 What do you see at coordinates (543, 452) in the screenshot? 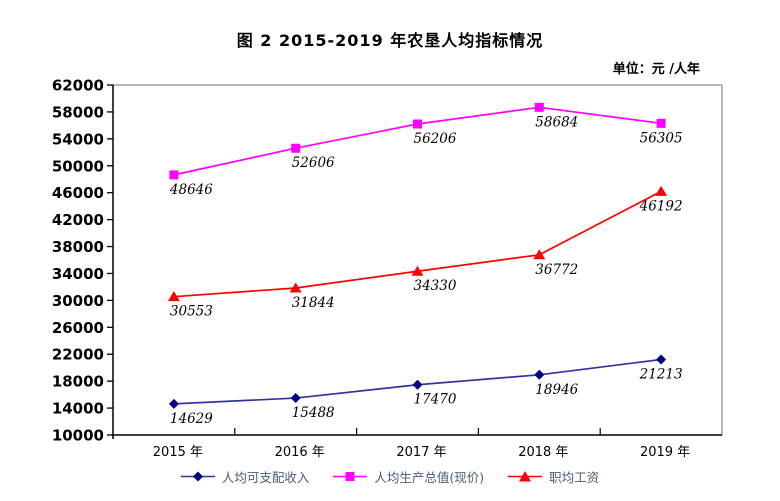
I see `x-tick-label: 2018 年` at bounding box center [543, 452].